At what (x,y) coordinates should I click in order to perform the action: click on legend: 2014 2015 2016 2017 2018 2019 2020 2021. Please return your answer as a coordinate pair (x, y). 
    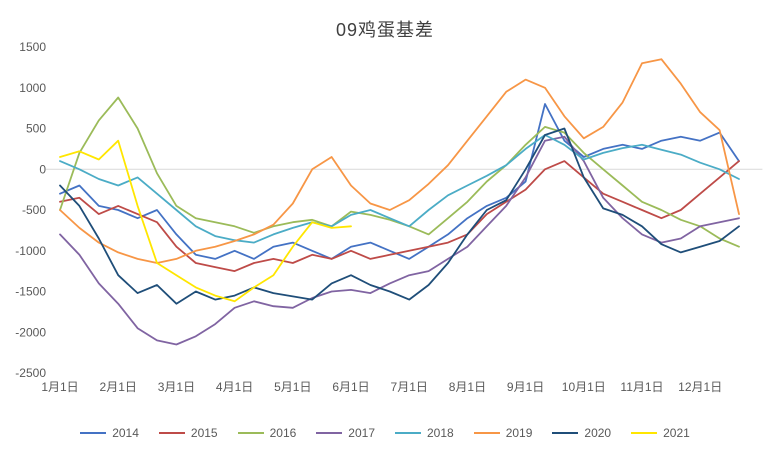
    Looking at the image, I should click on (385, 433).